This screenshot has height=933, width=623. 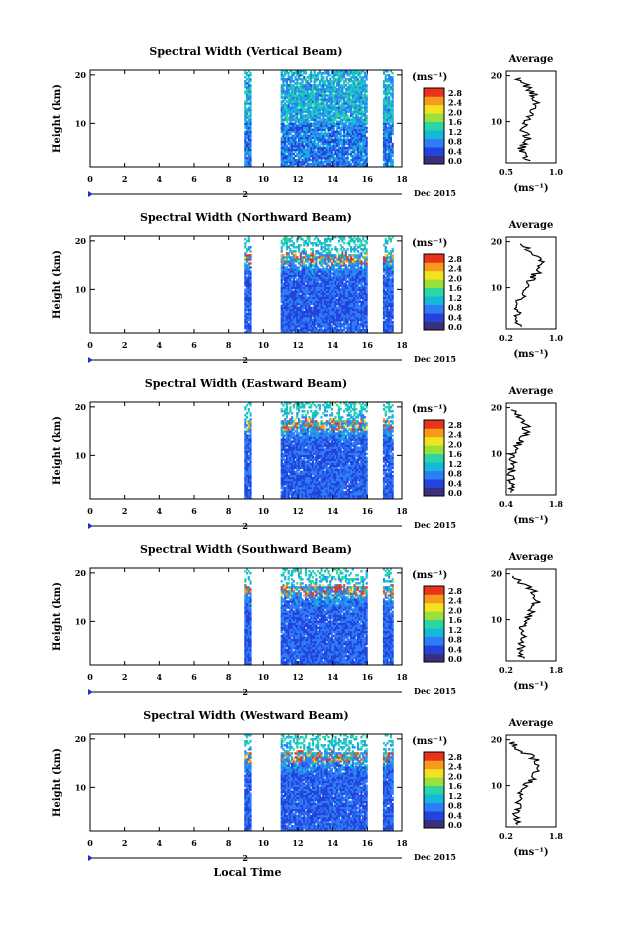 I want to click on colorbar-tick-label: 0.0, so click(x=455, y=161).